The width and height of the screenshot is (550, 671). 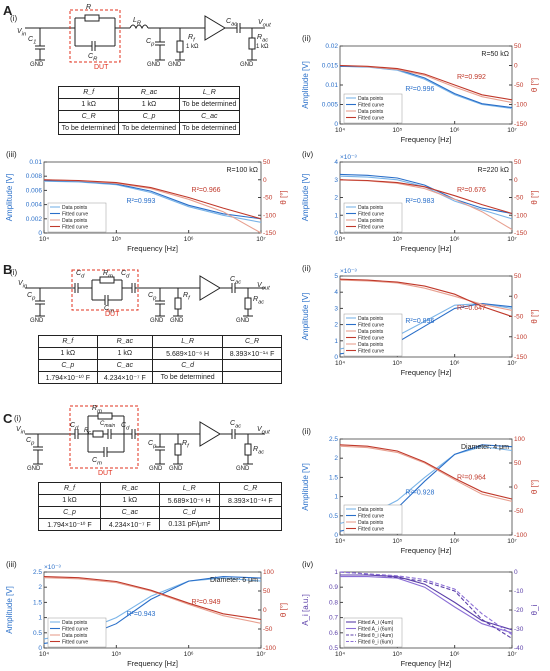 I want to click on gnd-a-3: GND, so click(x=175, y=65).